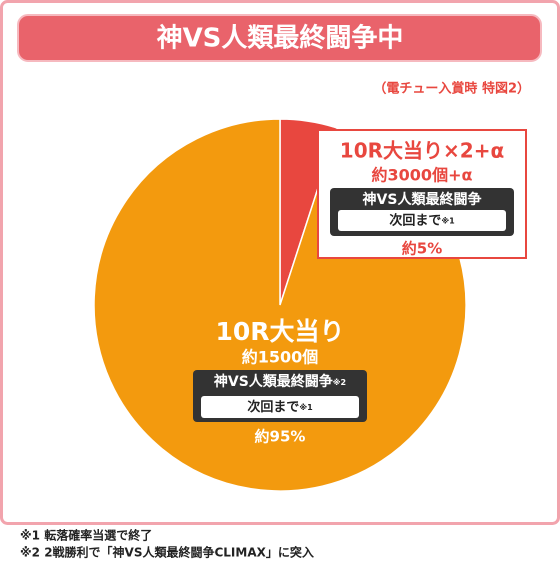 The image size is (560, 562). Describe the element at coordinates (422, 151) in the screenshot. I see `category-label: 10R大当り×2+α` at that location.